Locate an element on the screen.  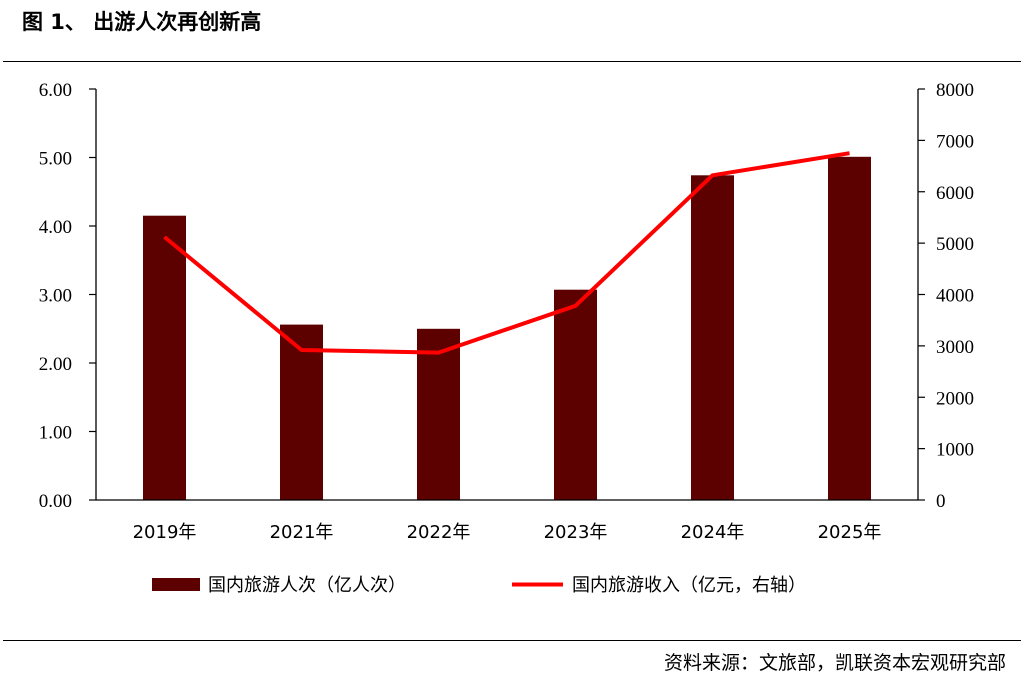
left-axis-ticks: 0.00 1.00 2.00 3.00 4.00 5.00 6.00 is located at coordinates (67, 296).